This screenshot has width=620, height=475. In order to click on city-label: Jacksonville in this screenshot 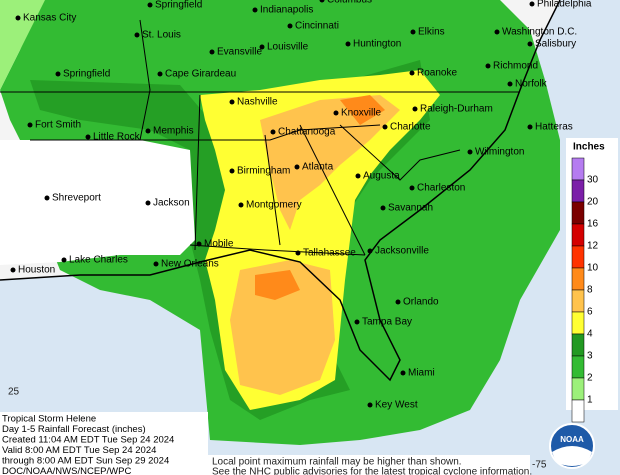, I will do `click(402, 251)`.